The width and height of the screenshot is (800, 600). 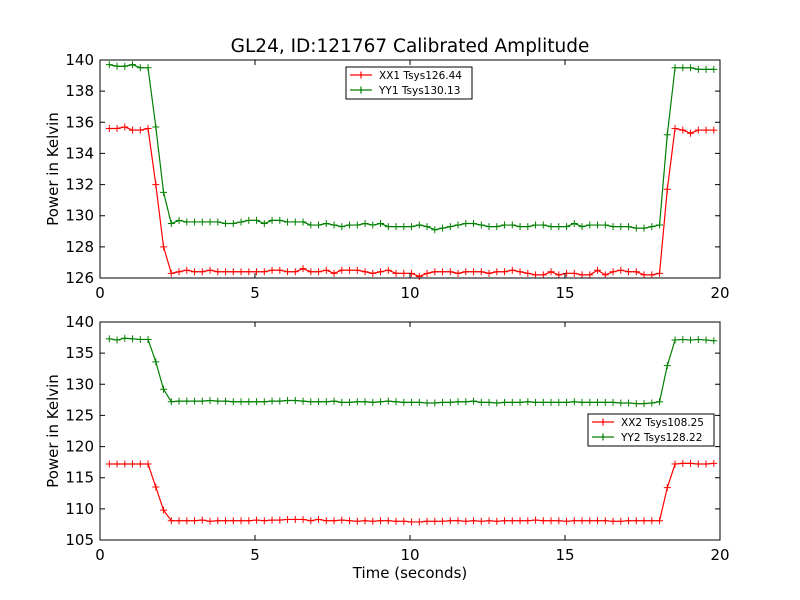 What do you see at coordinates (420, 76) in the screenshot?
I see `legend-label: XX1 Tsys126.44` at bounding box center [420, 76].